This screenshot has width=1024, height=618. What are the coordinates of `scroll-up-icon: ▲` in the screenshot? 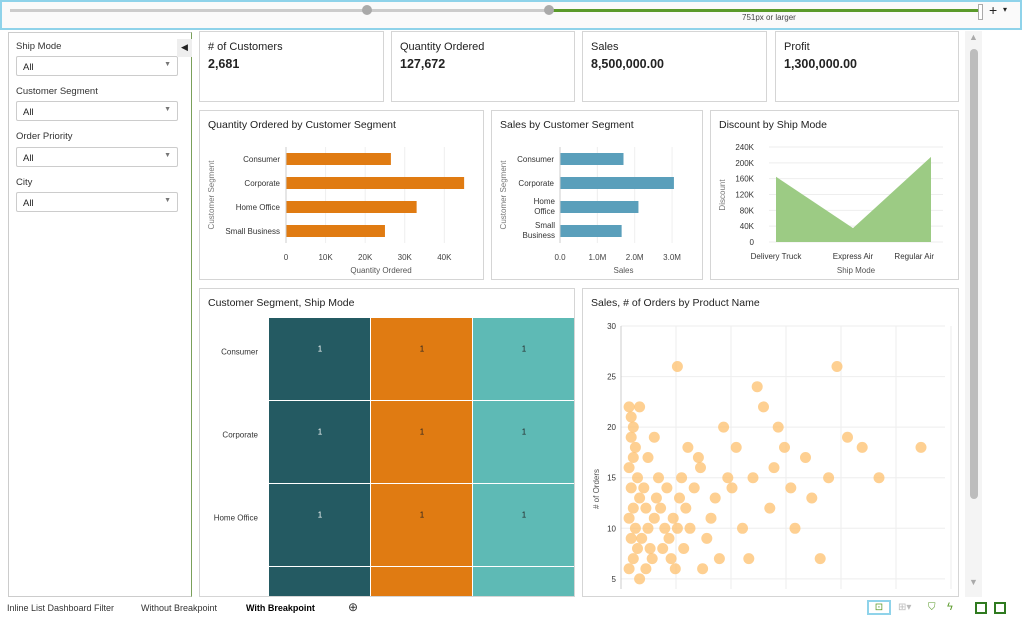 It's located at (973, 37).